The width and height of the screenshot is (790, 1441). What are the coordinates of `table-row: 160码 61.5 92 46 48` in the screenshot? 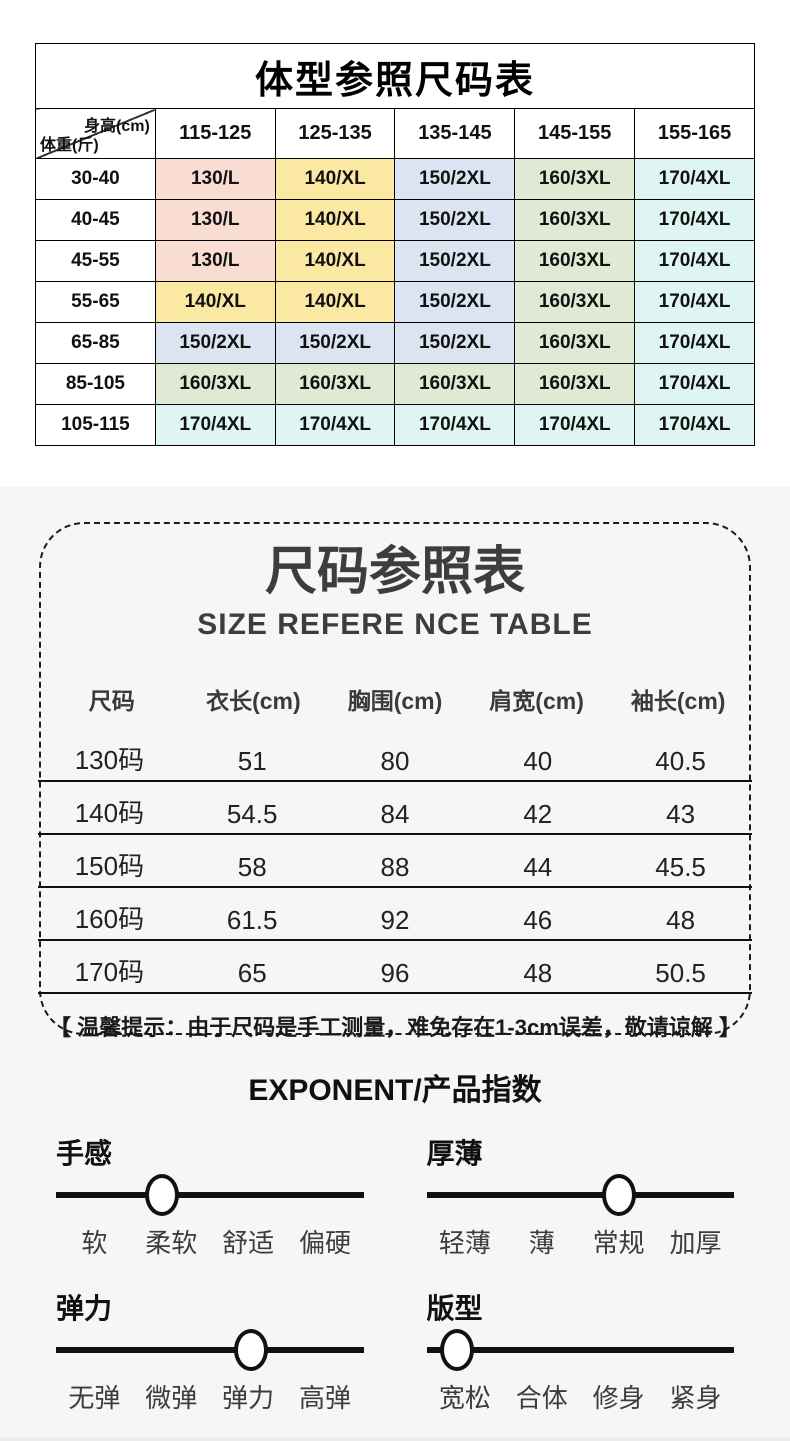 It's located at (395, 914).